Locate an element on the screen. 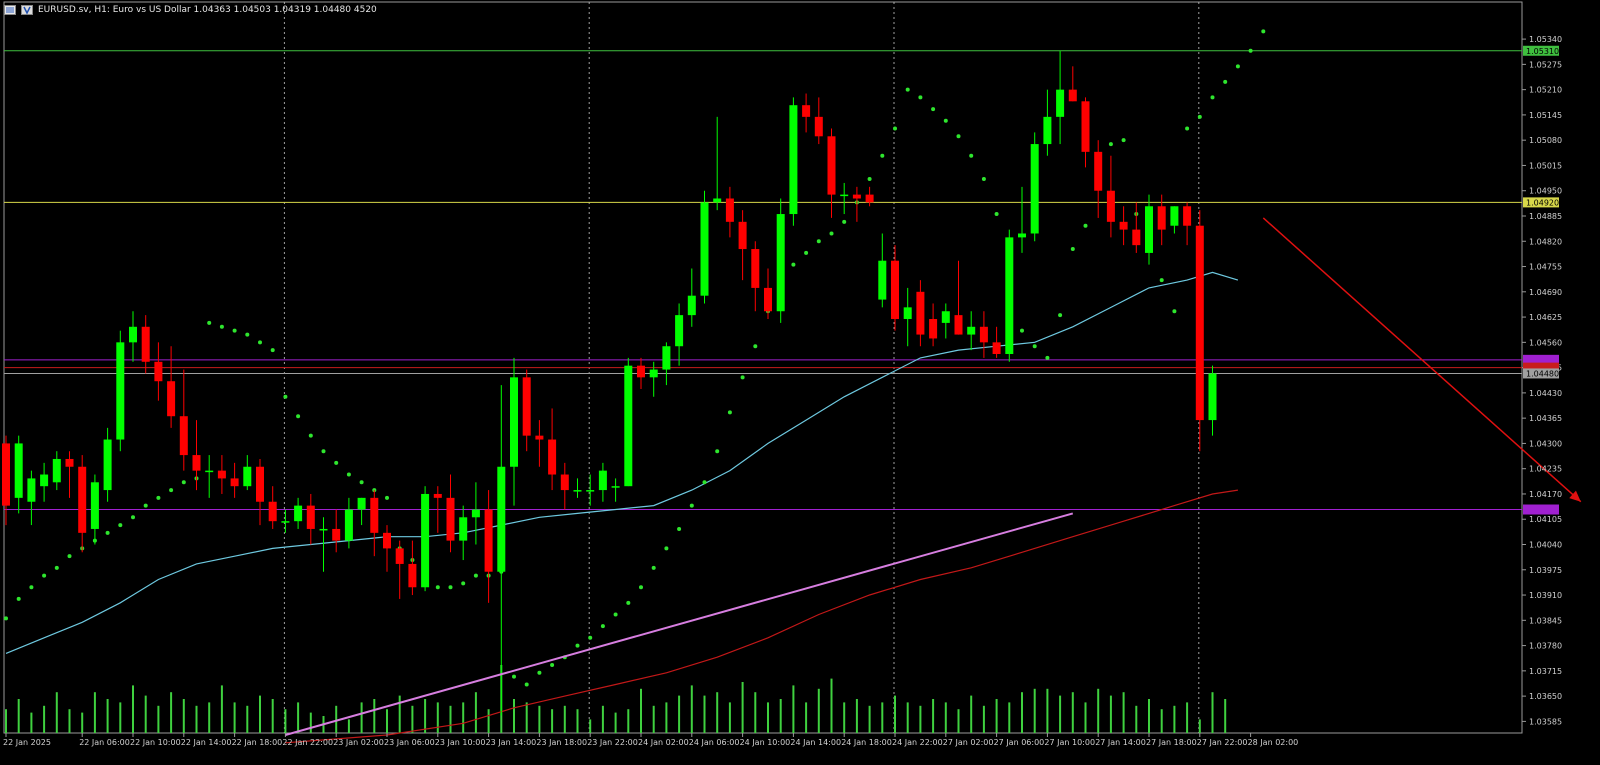 The image size is (1600, 765). down-arrow-line is located at coordinates (1422, 360).